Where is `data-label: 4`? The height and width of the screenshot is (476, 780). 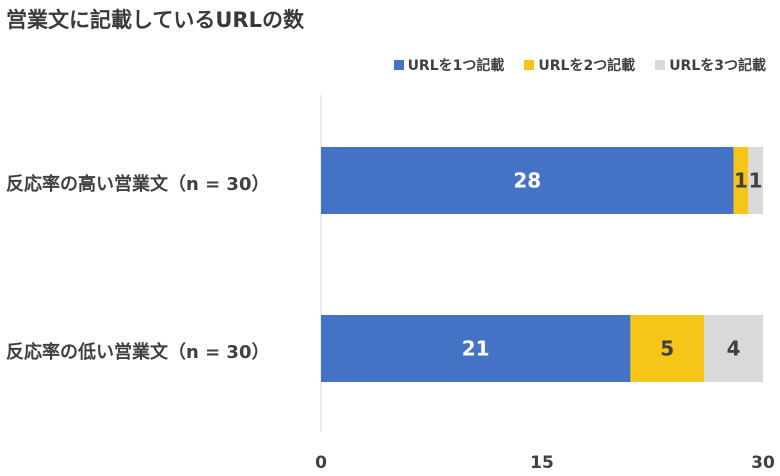 data-label: 4 is located at coordinates (734, 349).